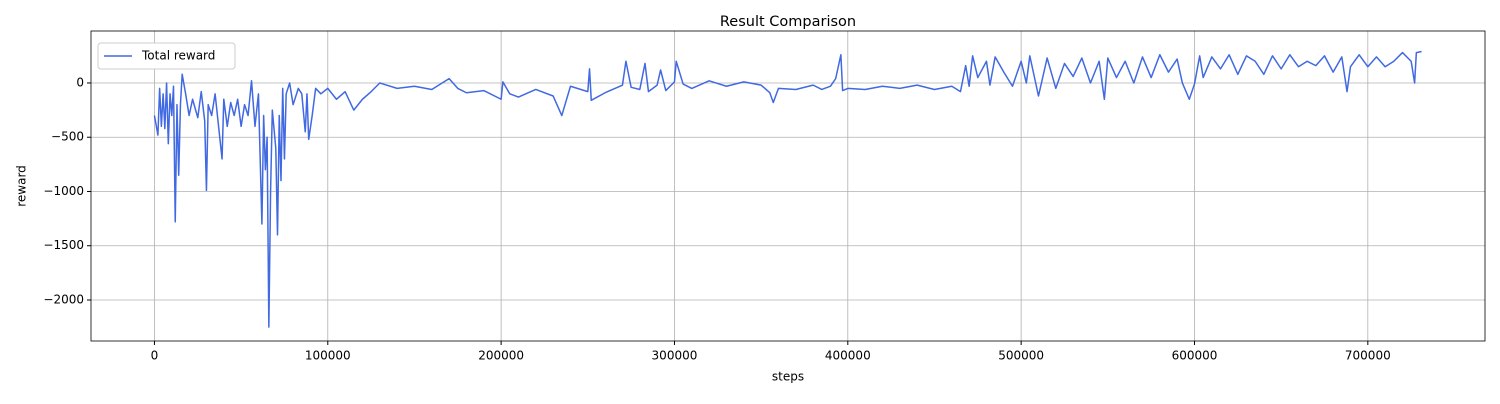 This screenshot has width=1500, height=404. I want to click on y-tick-label: −500, so click(67, 137).